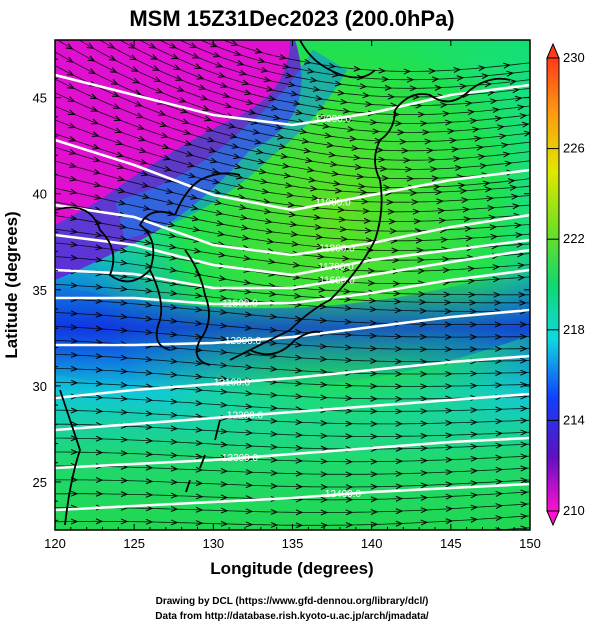  I want to click on contour-label: 12000.0, so click(243, 341).